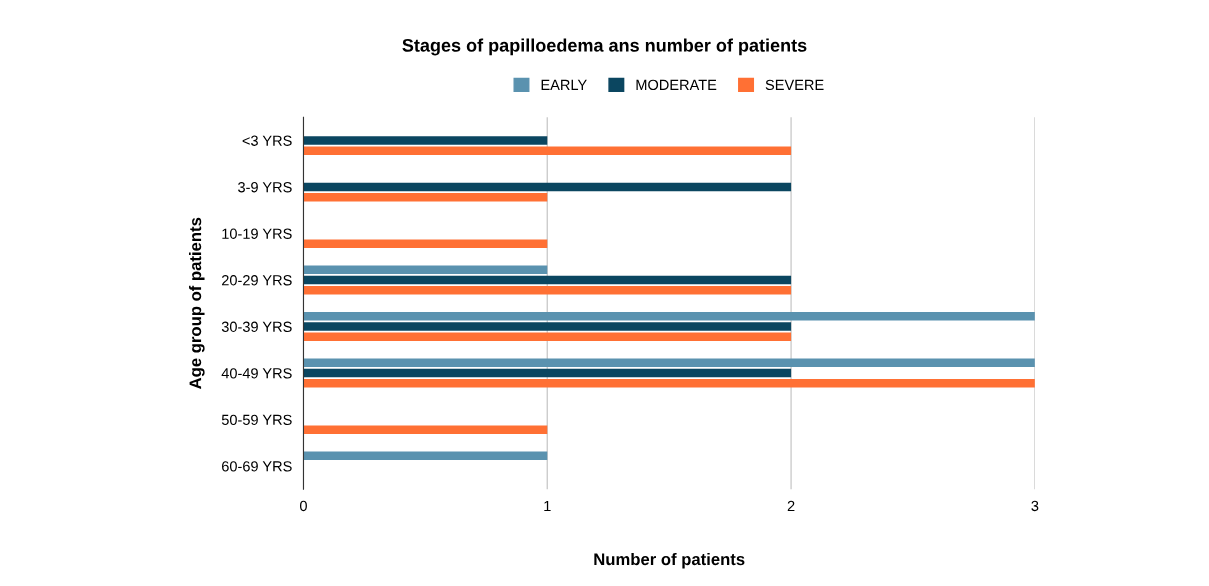 This screenshot has height=586, width=1209. I want to click on x-tick-label: 3, so click(1035, 506).